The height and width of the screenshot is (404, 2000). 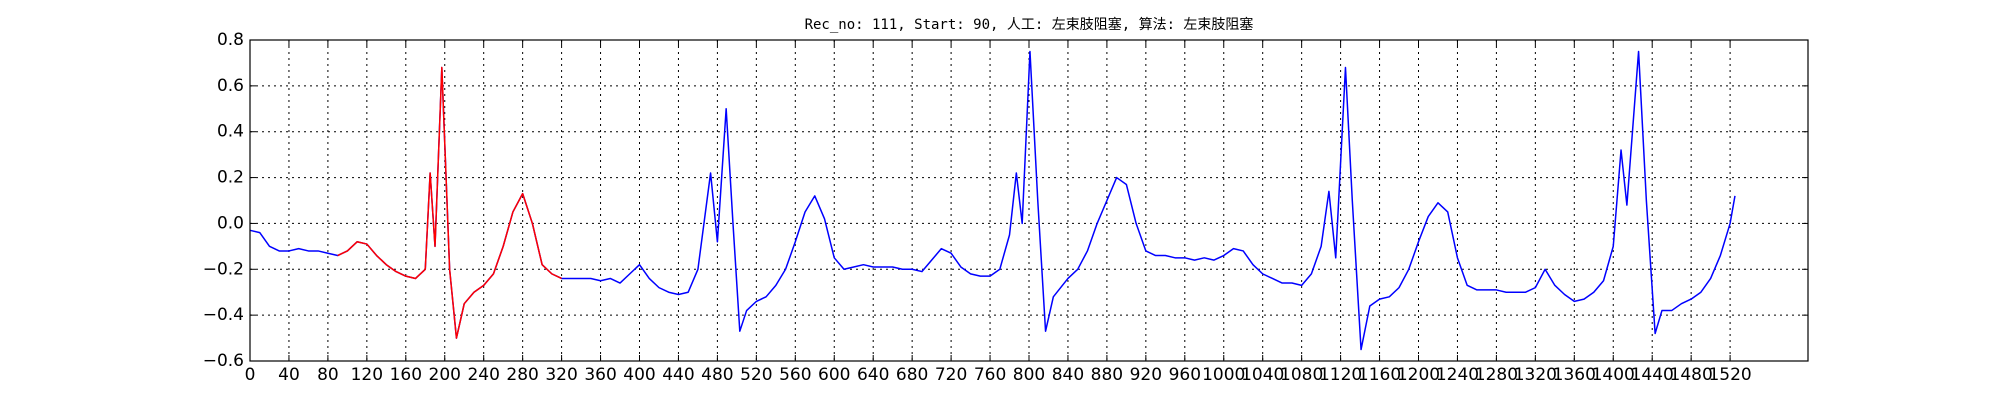 I want to click on y-tick-label: 0.6, so click(x=230, y=86).